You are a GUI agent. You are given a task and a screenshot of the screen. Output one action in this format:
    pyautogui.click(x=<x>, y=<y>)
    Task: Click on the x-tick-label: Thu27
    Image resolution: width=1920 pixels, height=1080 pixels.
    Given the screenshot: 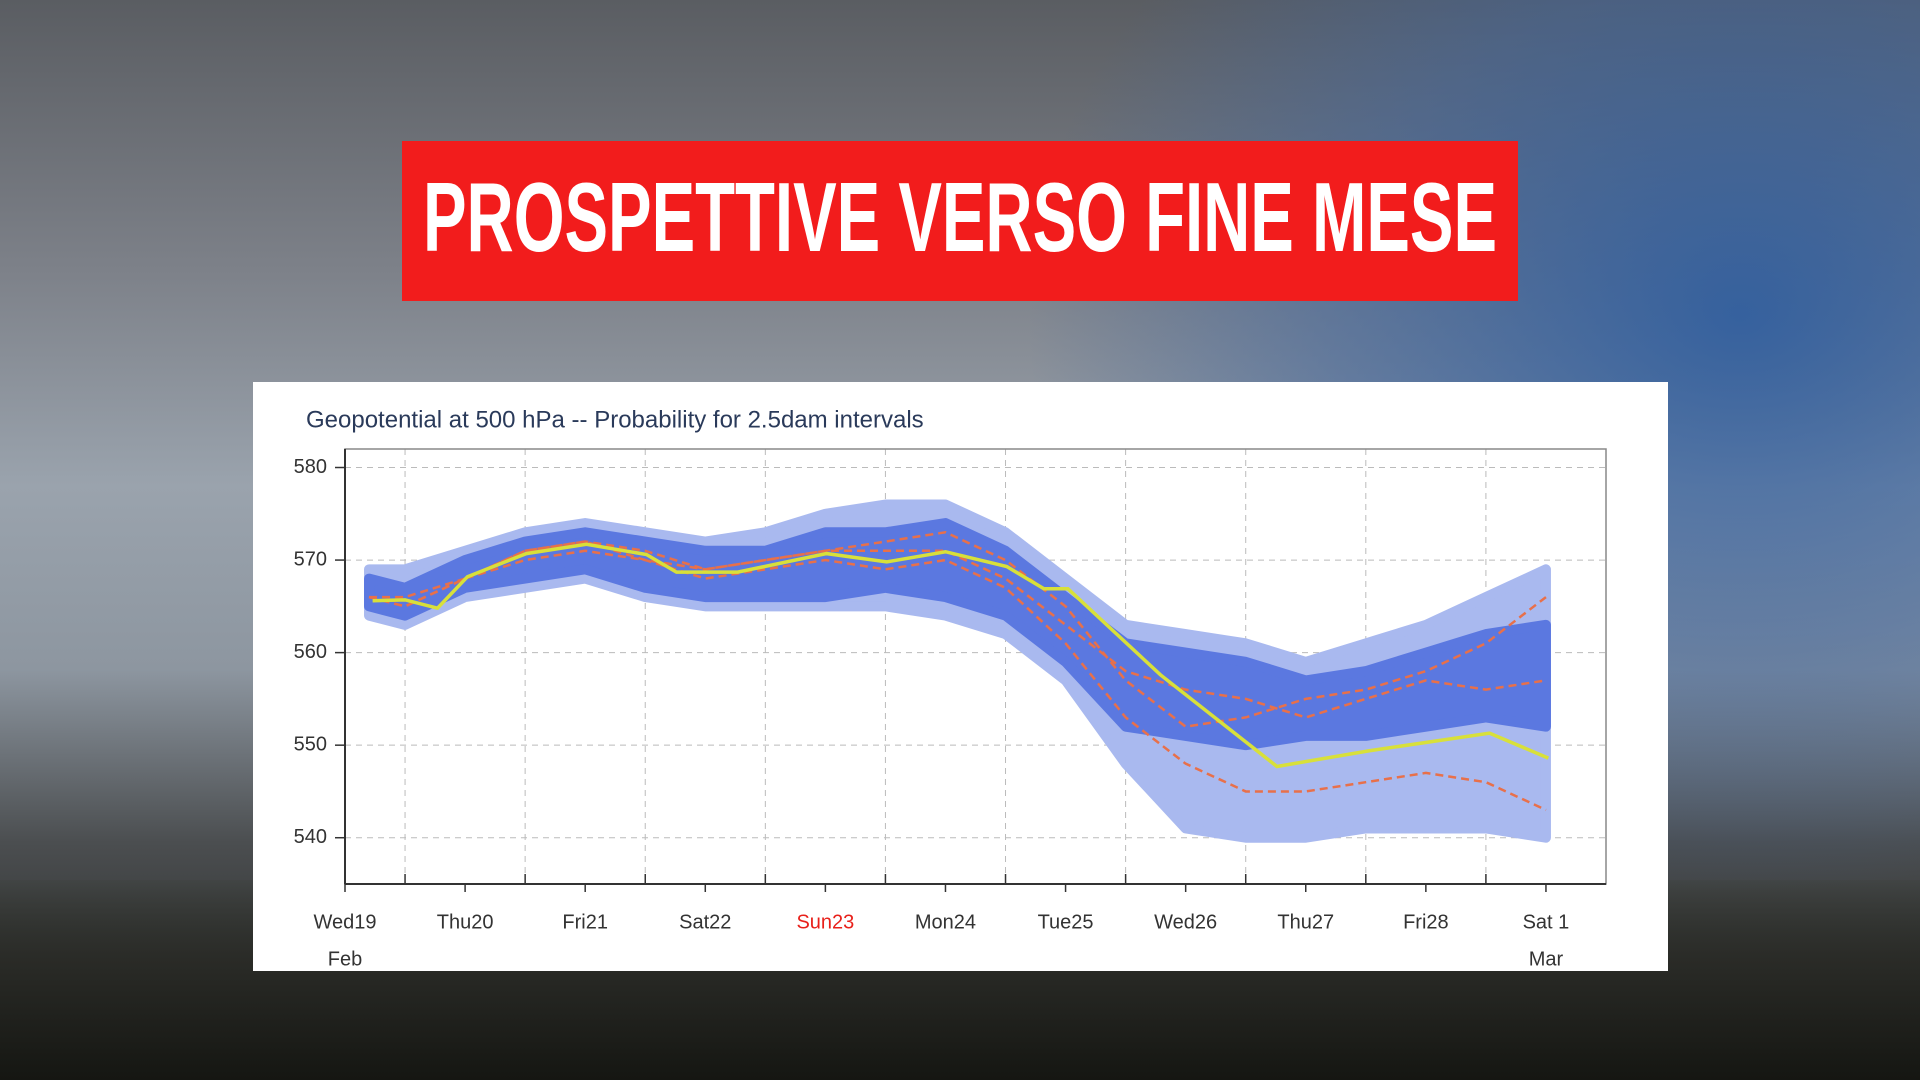 What is the action you would take?
    pyautogui.click(x=1305, y=922)
    